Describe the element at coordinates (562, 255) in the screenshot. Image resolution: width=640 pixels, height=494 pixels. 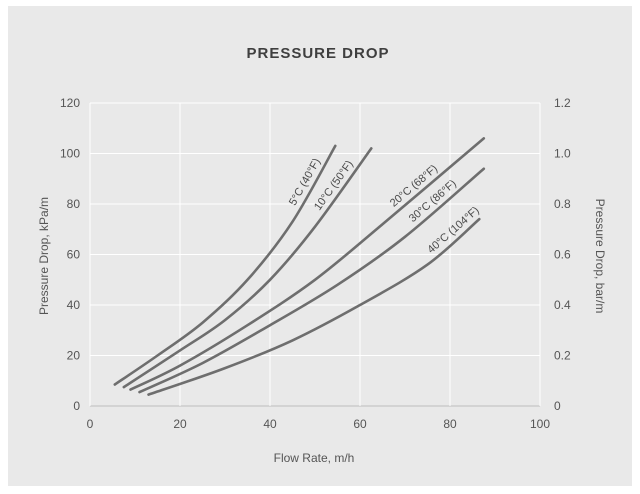
I see `y2-tick-label: 0.6` at that location.